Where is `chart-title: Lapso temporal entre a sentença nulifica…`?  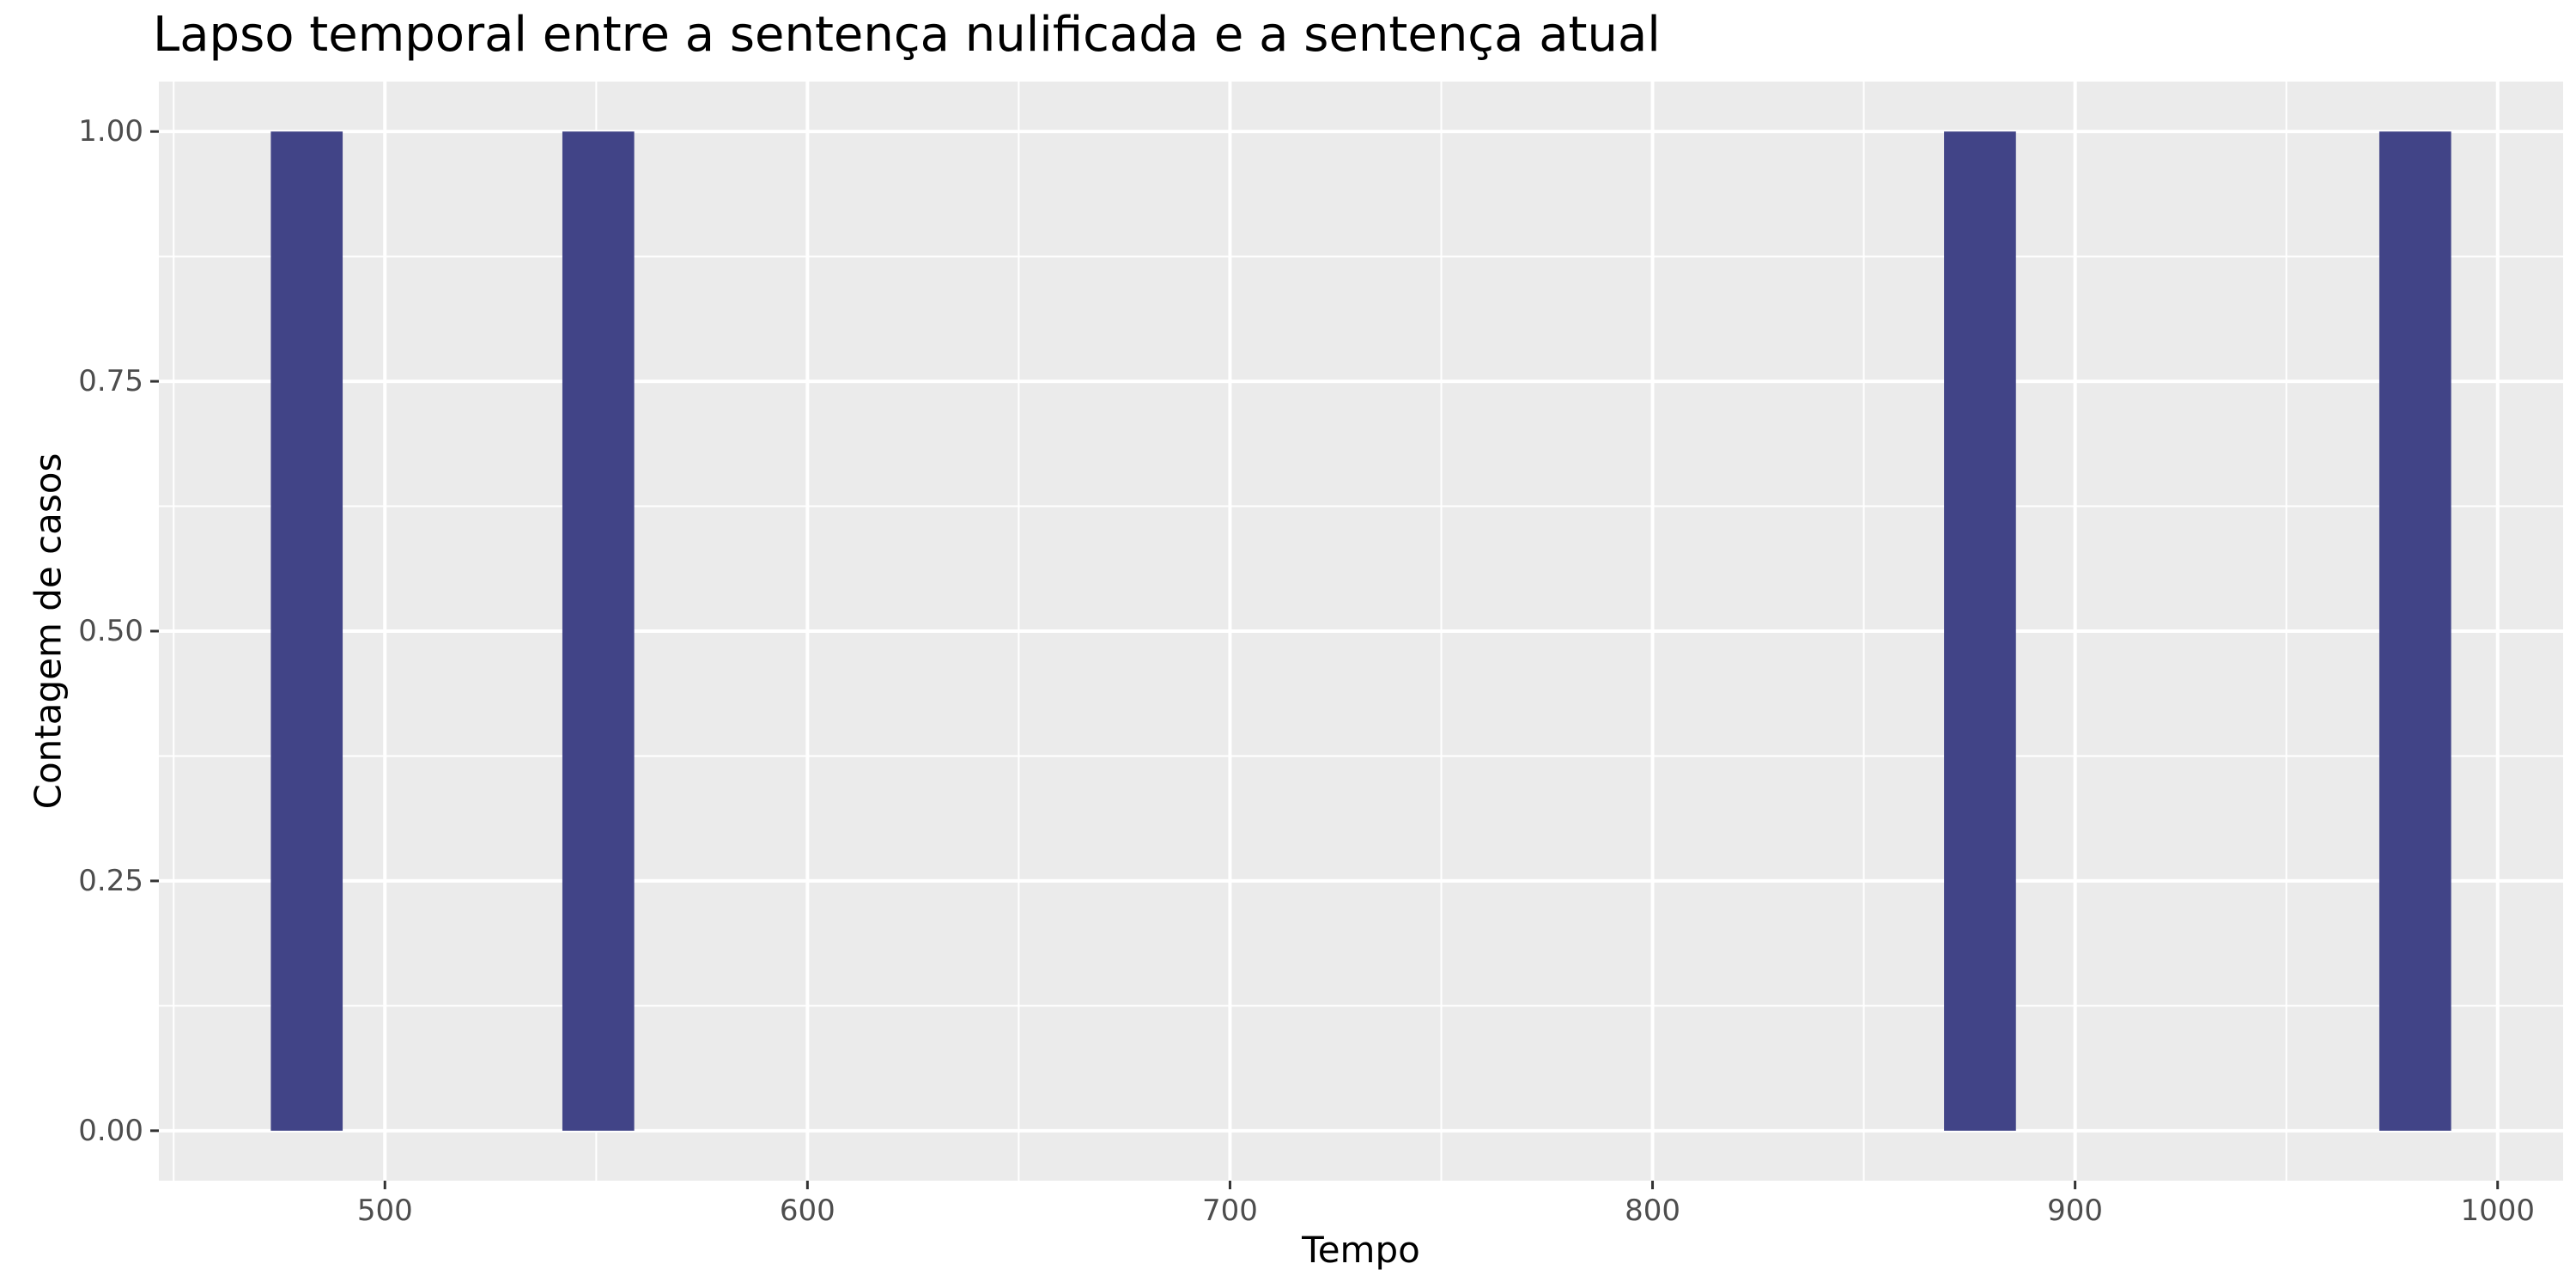
chart-title: Lapso temporal entre a sentença nulifica… is located at coordinates (907, 35).